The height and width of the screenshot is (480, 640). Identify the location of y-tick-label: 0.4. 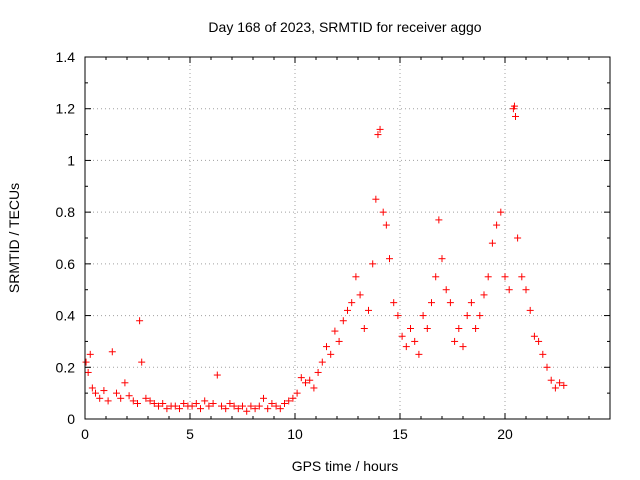
(66, 316).